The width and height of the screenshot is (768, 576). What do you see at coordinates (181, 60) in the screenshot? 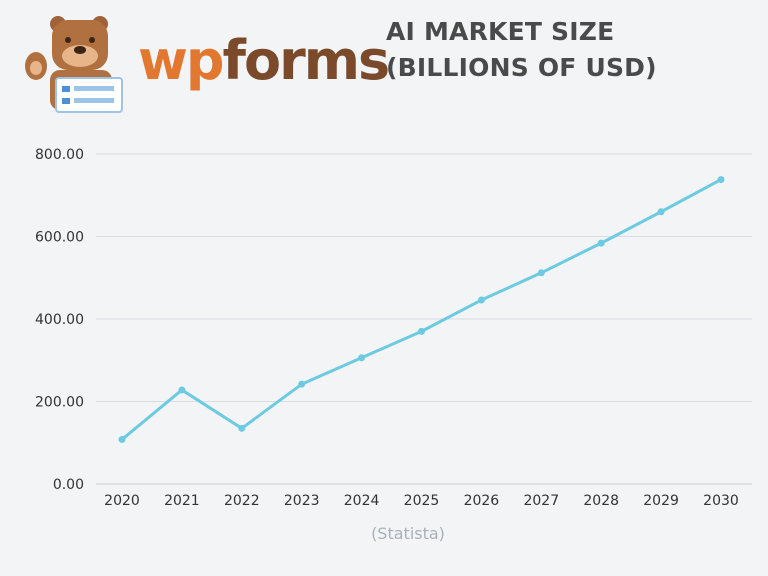
I see `logo-wp: wp` at bounding box center [181, 60].